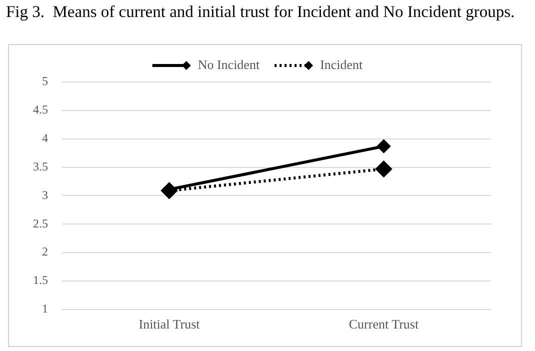  I want to click on y-tick-label: 2, so click(45, 251).